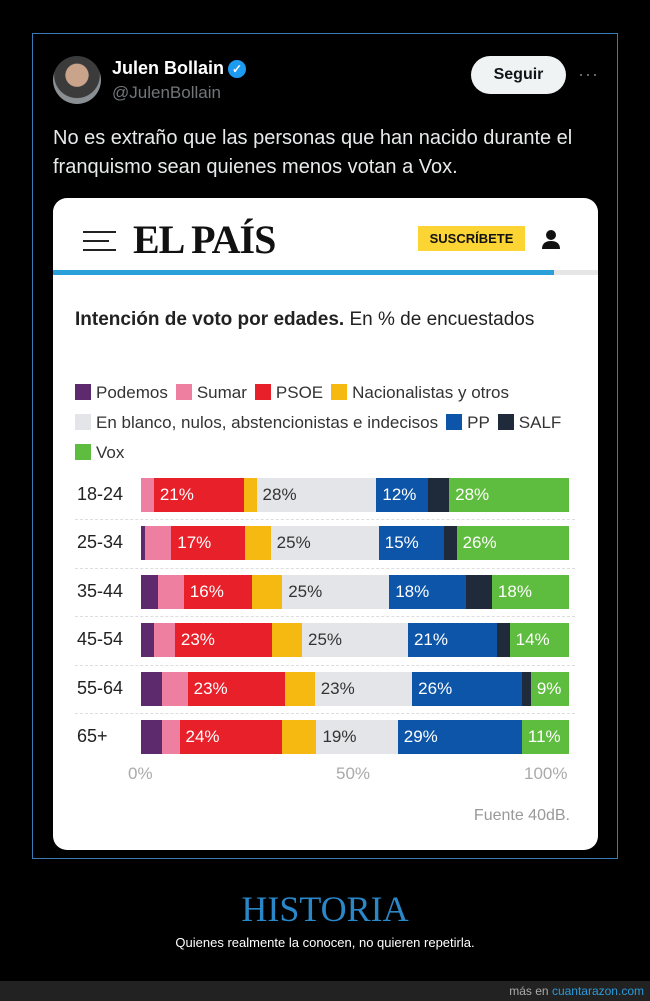 This screenshot has height=1001, width=650. I want to click on data-label: 19%, so click(339, 736).